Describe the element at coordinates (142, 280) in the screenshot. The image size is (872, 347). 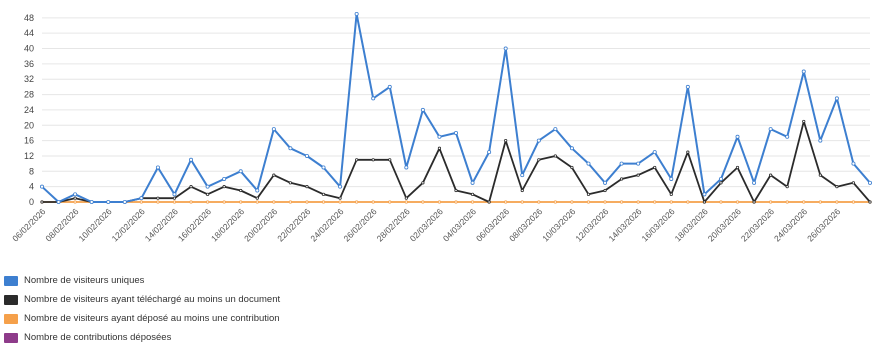
I see `legend-item-visiteurs-uniques: Nombre de visiteurs uniques` at that location.